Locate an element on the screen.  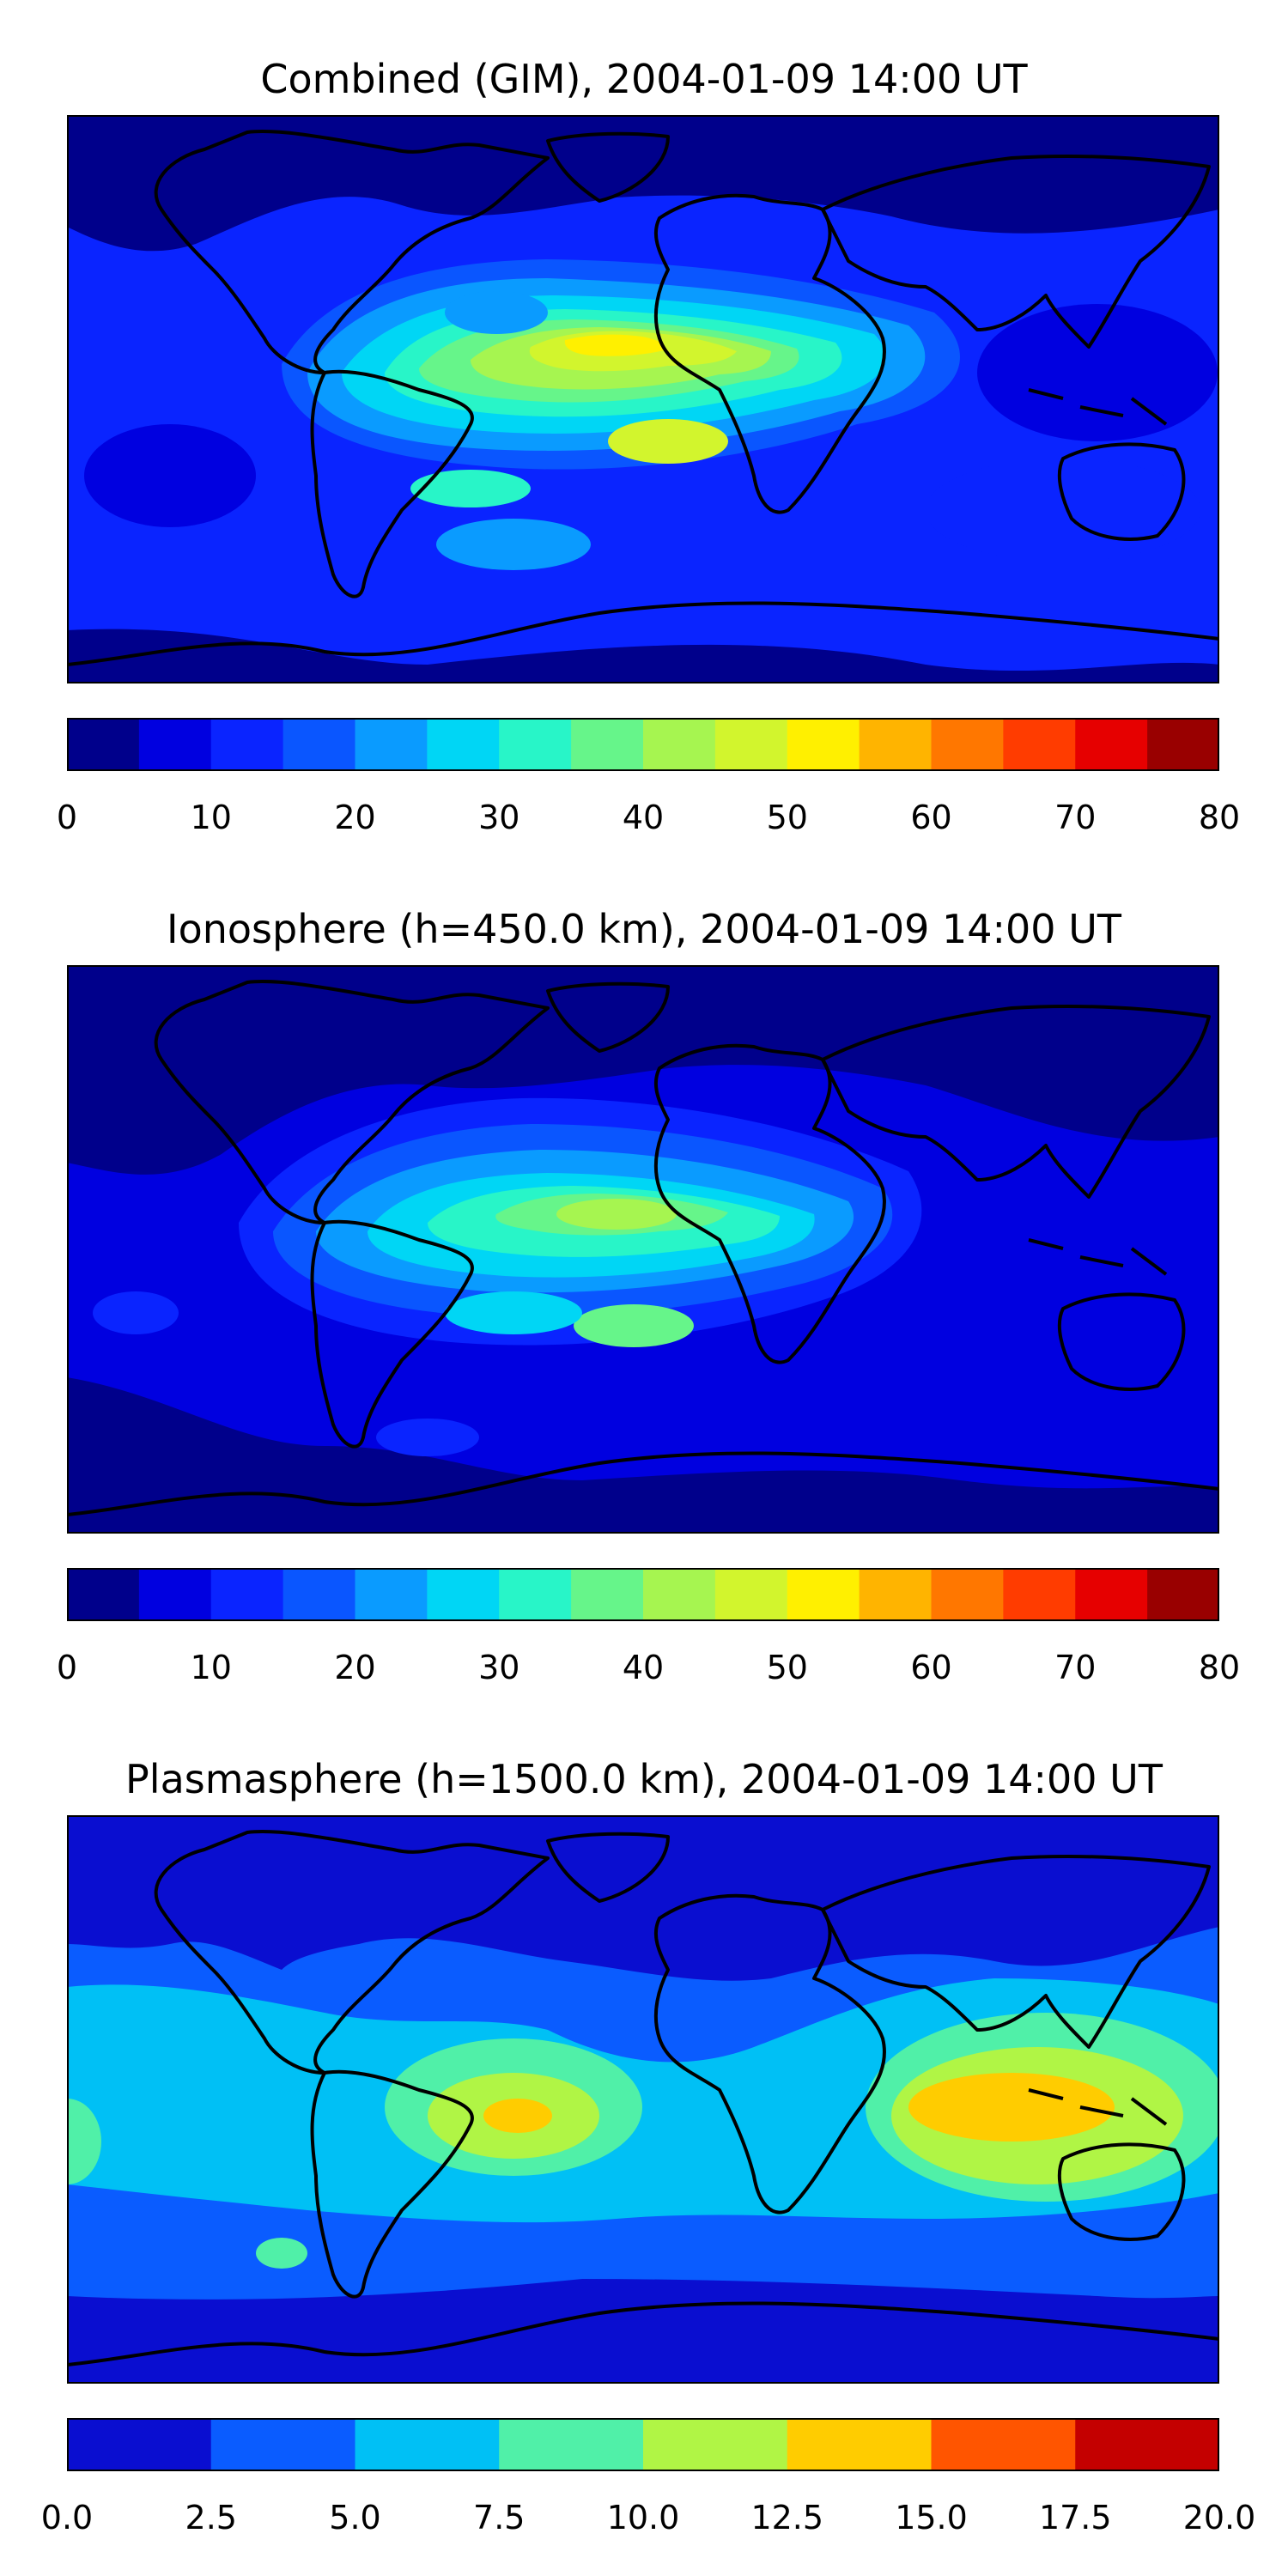
contour-0-2.5-north is located at coordinates (643, 1898).